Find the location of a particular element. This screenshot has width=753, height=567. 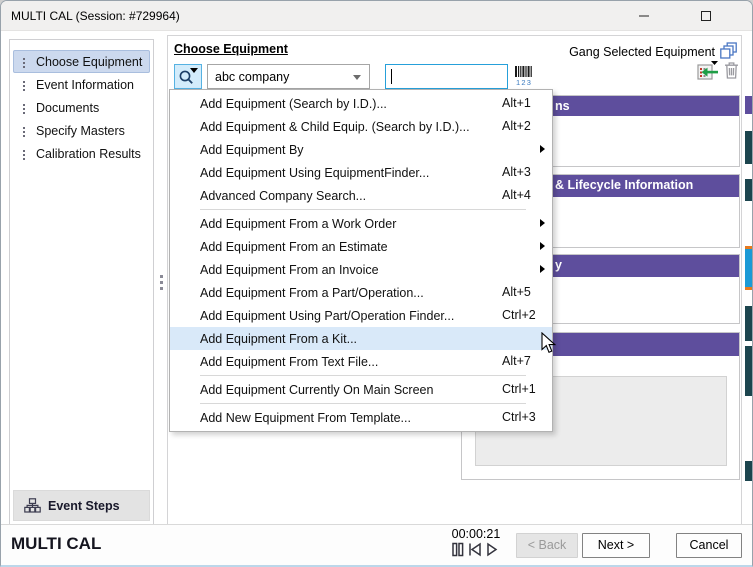

equipment-id-input-wrap is located at coordinates (446, 76).